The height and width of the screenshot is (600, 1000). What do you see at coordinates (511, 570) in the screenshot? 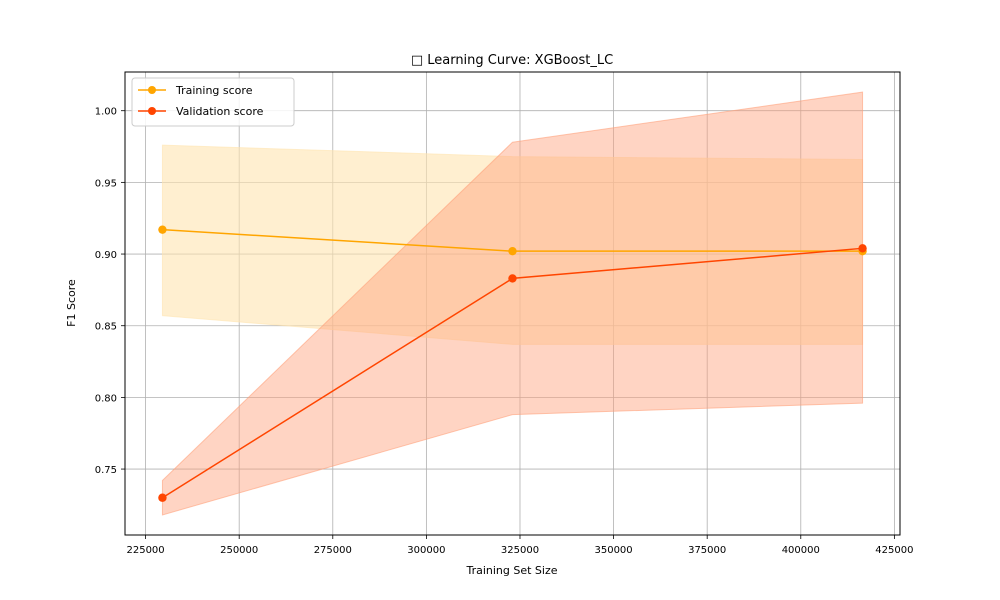
I see `x-axis-label: Training Set Size` at bounding box center [511, 570].